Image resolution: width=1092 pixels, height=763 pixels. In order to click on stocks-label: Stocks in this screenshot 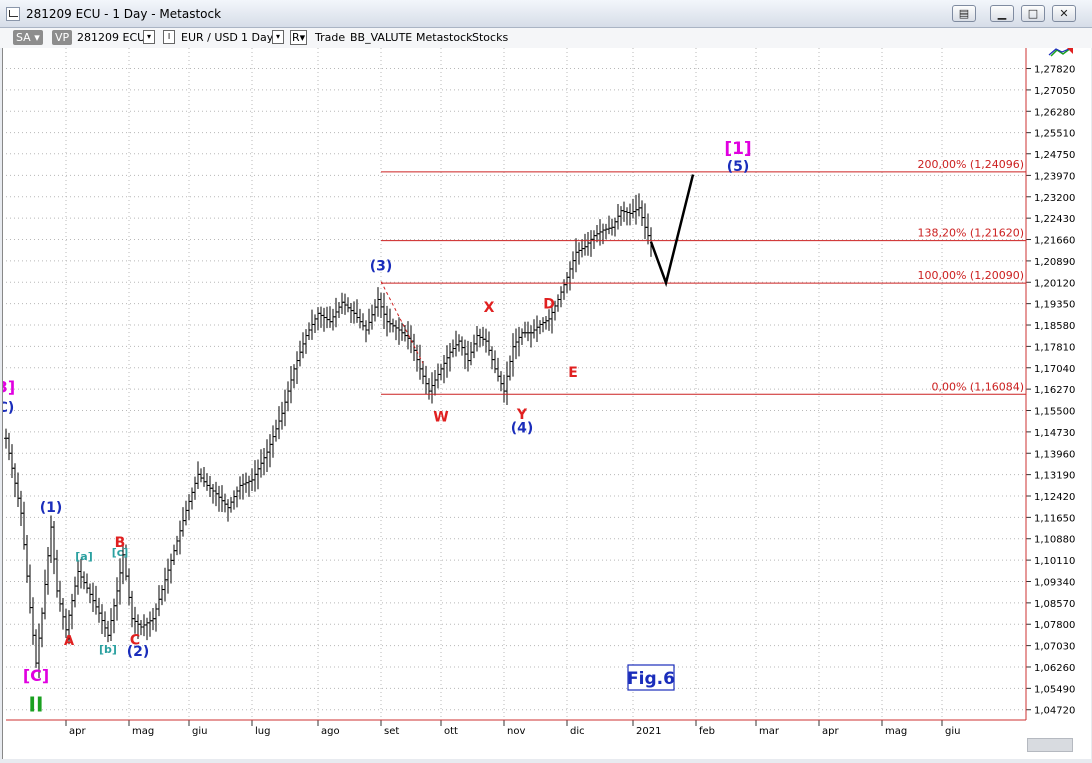, I will do `click(490, 37)`.